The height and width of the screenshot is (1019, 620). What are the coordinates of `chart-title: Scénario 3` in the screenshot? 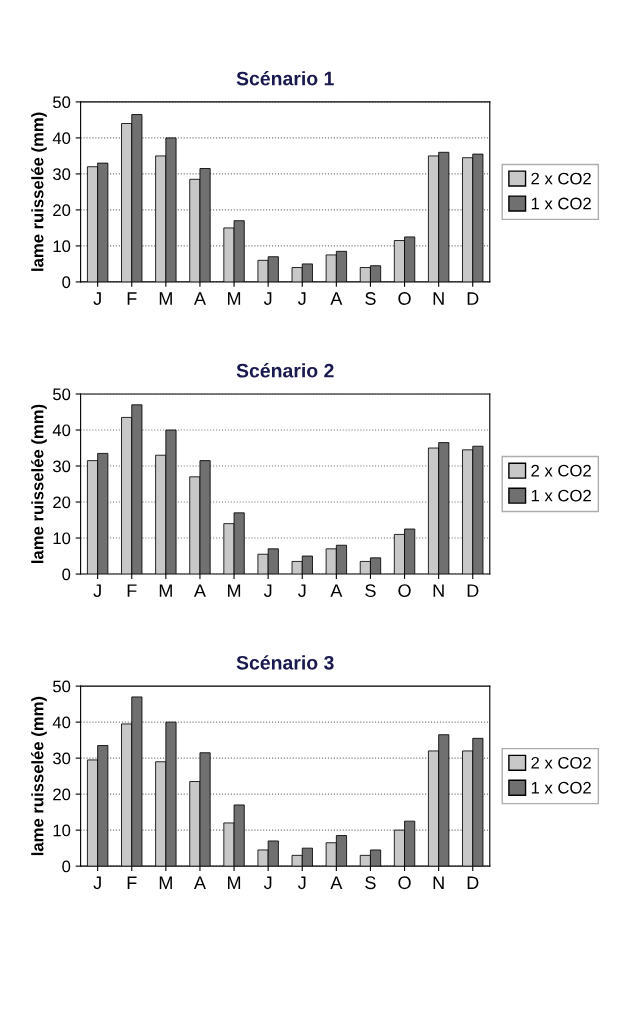 It's located at (285, 662).